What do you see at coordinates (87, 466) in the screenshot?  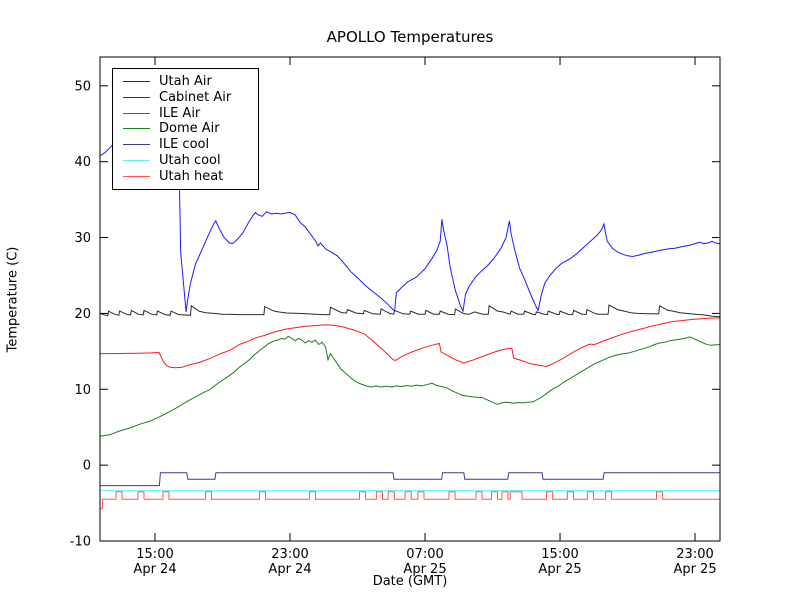 I see `y-tick-label: 0` at bounding box center [87, 466].